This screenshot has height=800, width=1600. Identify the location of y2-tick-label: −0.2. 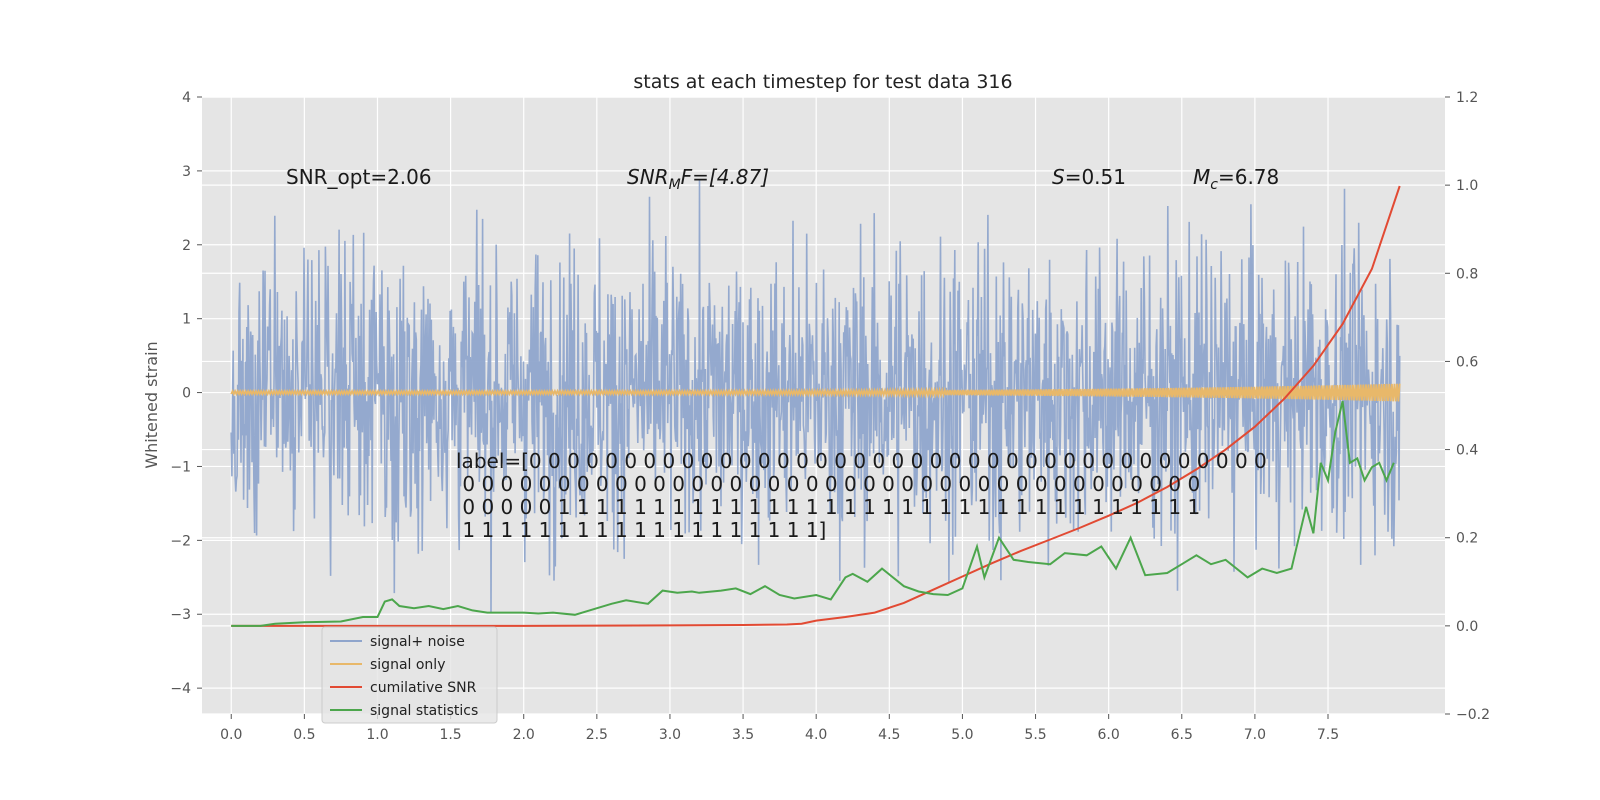
(1473, 715).